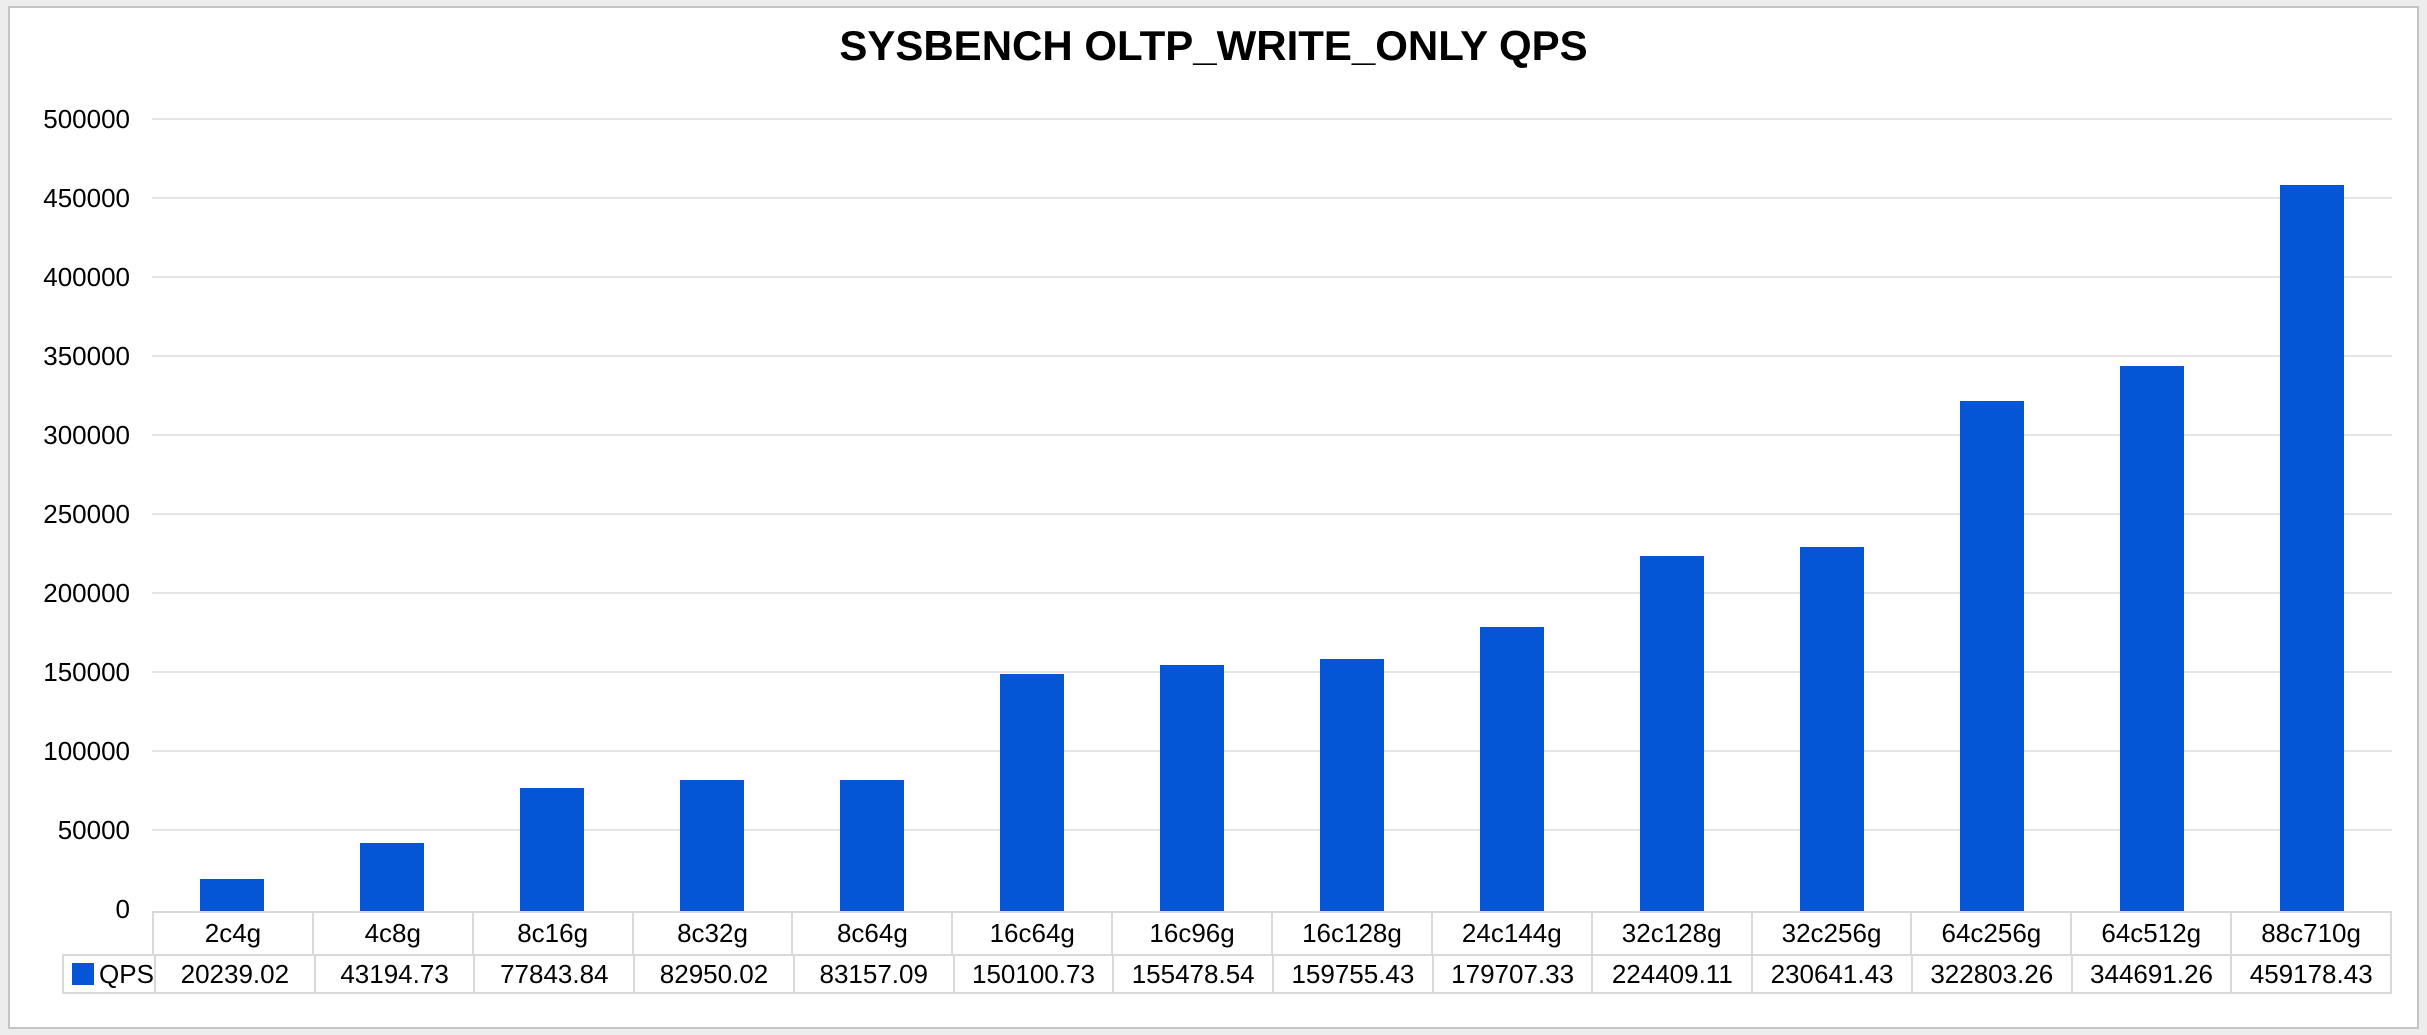 The height and width of the screenshot is (1035, 2427). What do you see at coordinates (713, 974) in the screenshot?
I see `value-cell: 82950.02` at bounding box center [713, 974].